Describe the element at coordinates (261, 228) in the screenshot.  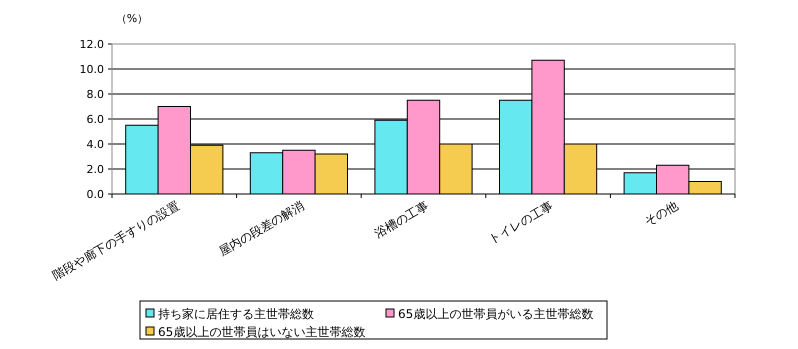
I see `x-tick-label: 屋内の段差の解消` at that location.